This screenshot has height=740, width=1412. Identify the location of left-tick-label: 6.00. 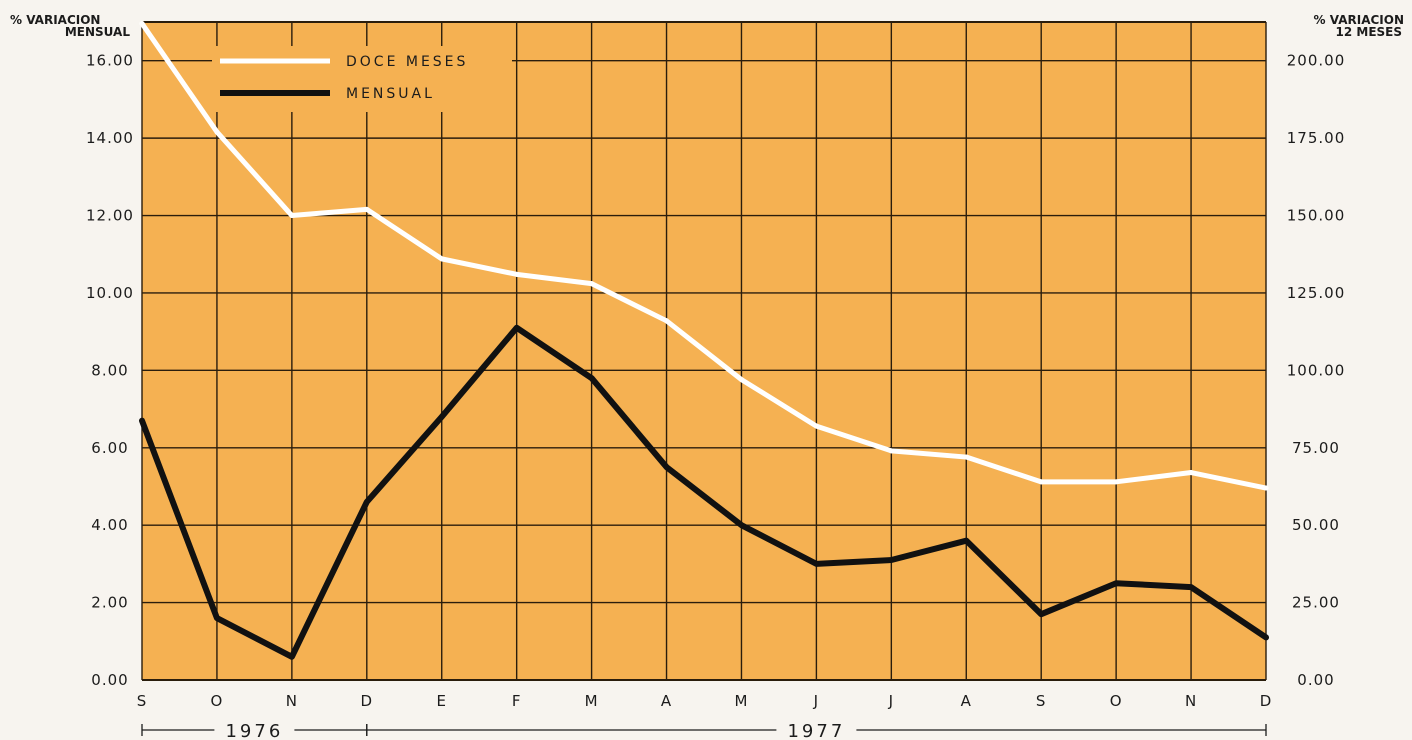
(109, 448).